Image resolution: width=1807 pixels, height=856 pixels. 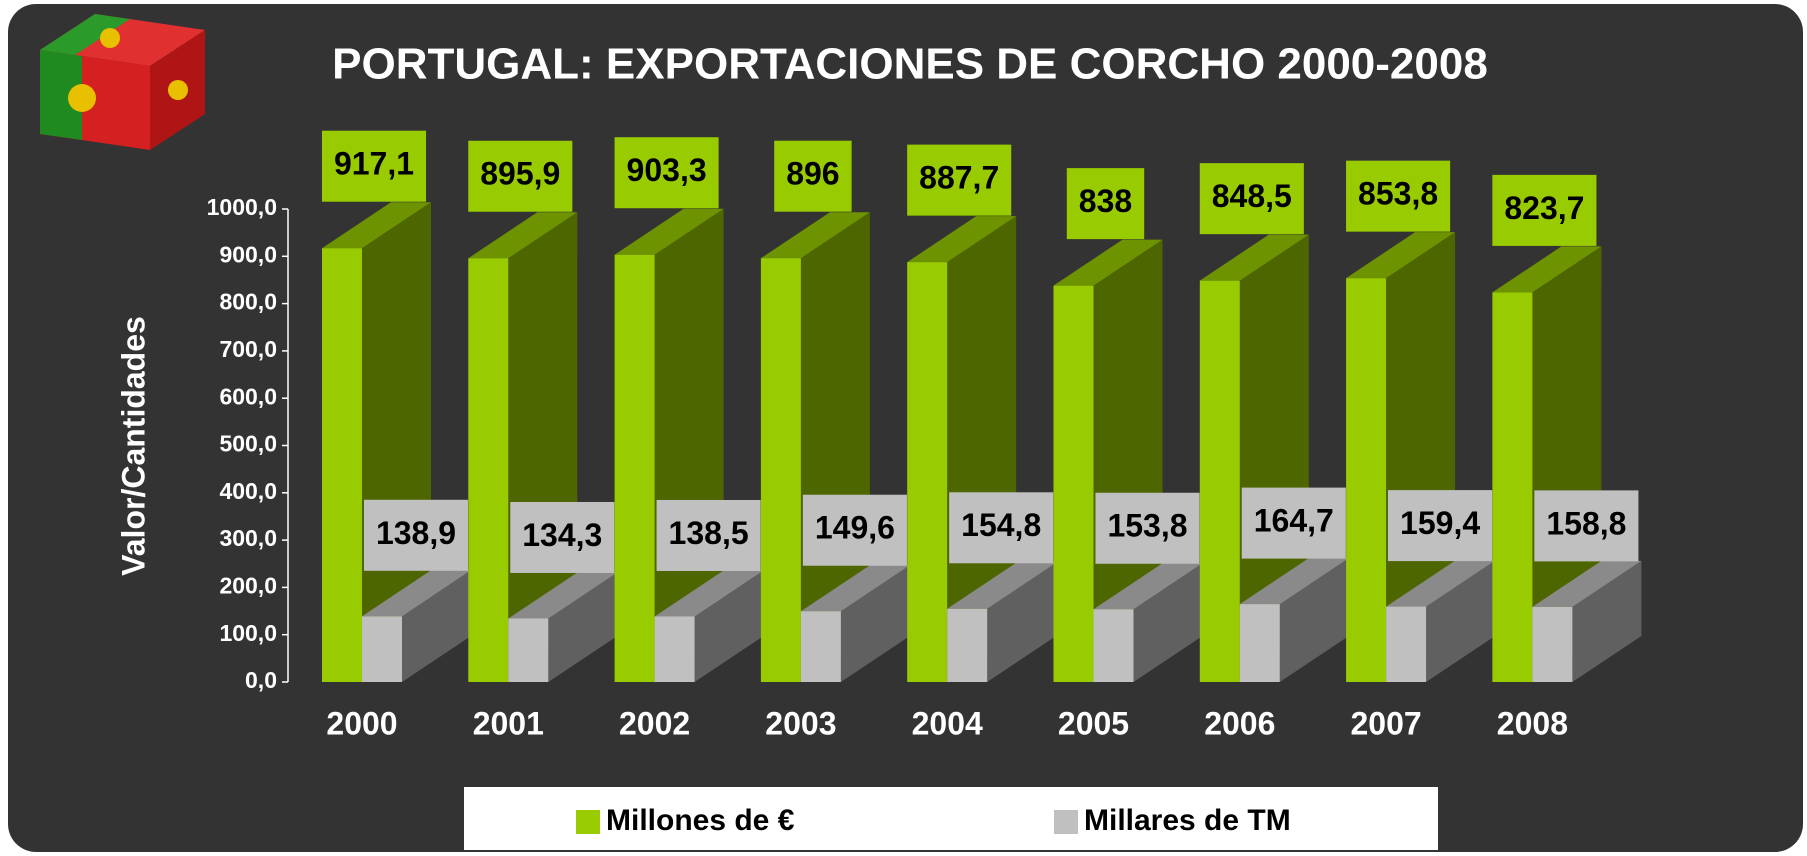 What do you see at coordinates (1187, 820) in the screenshot?
I see `legend-label: Millares de TM` at bounding box center [1187, 820].